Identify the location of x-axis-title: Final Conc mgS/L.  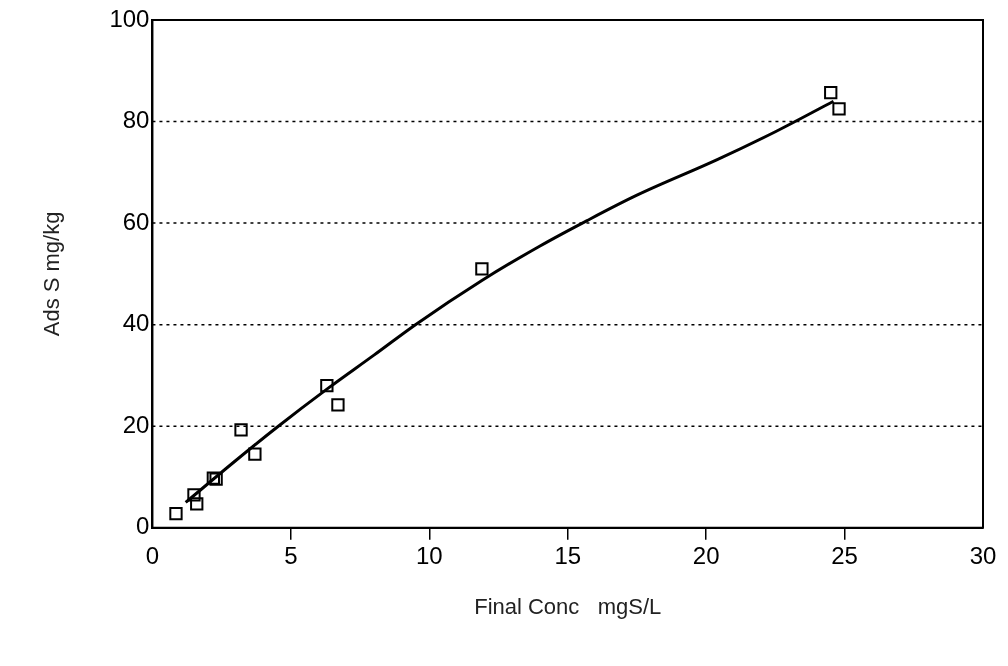
(568, 606).